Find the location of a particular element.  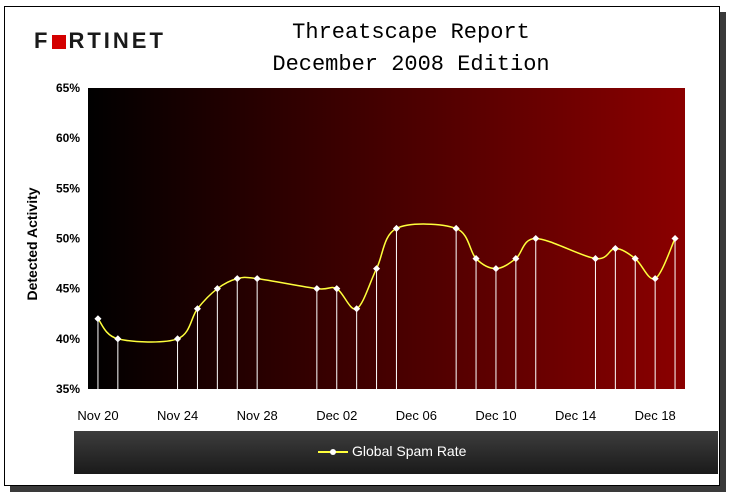

x-tick-label: Nov 24 is located at coordinates (177, 415).